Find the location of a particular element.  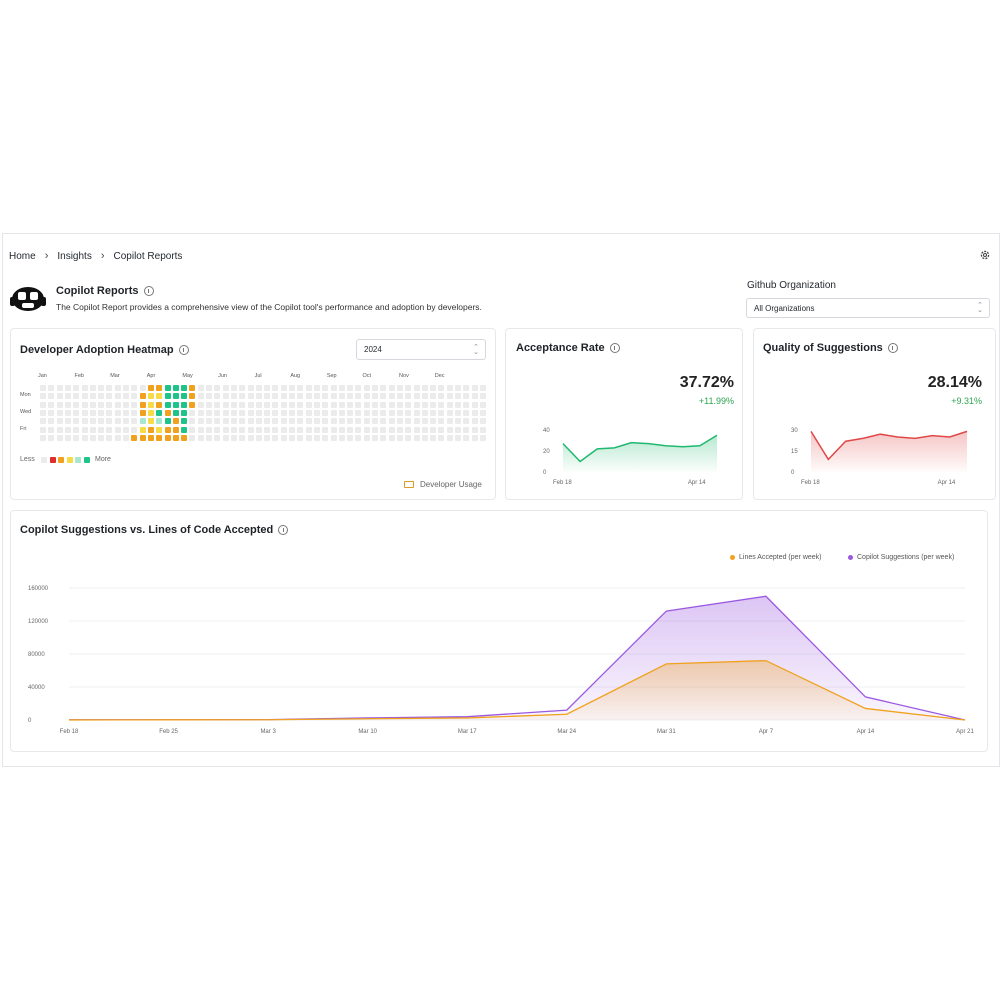

year-select: 2024 ⌃ ⌄ is located at coordinates (421, 349).